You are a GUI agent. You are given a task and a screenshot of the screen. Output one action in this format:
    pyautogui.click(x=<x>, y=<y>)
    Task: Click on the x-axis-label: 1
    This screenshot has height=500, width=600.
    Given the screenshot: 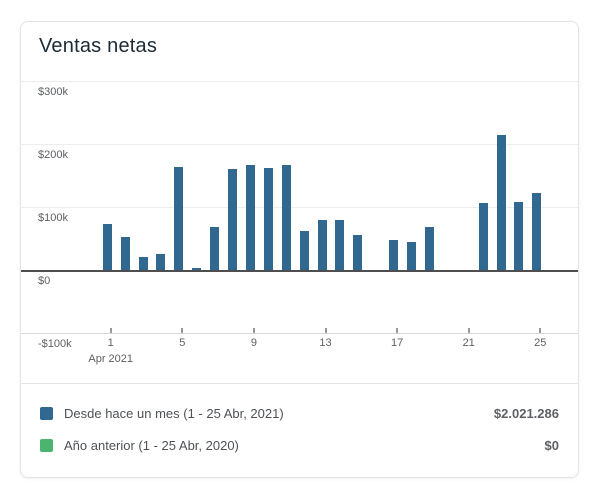 What is the action you would take?
    pyautogui.click(x=110, y=343)
    